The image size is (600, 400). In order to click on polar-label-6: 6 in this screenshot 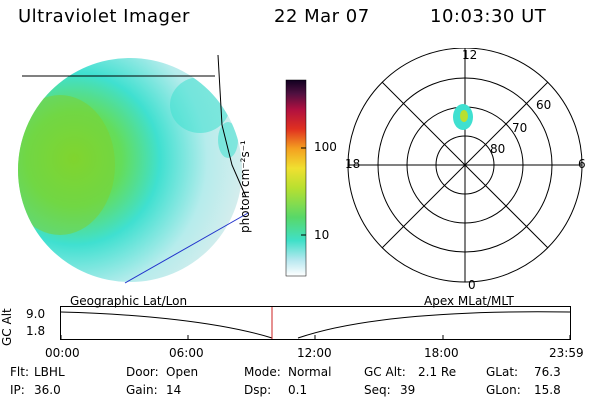, I will do `click(582, 164)`.